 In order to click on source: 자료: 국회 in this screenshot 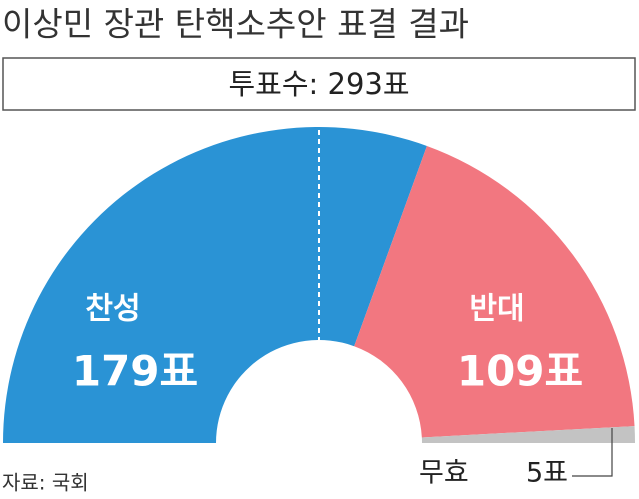, I will do `click(45, 483)`.